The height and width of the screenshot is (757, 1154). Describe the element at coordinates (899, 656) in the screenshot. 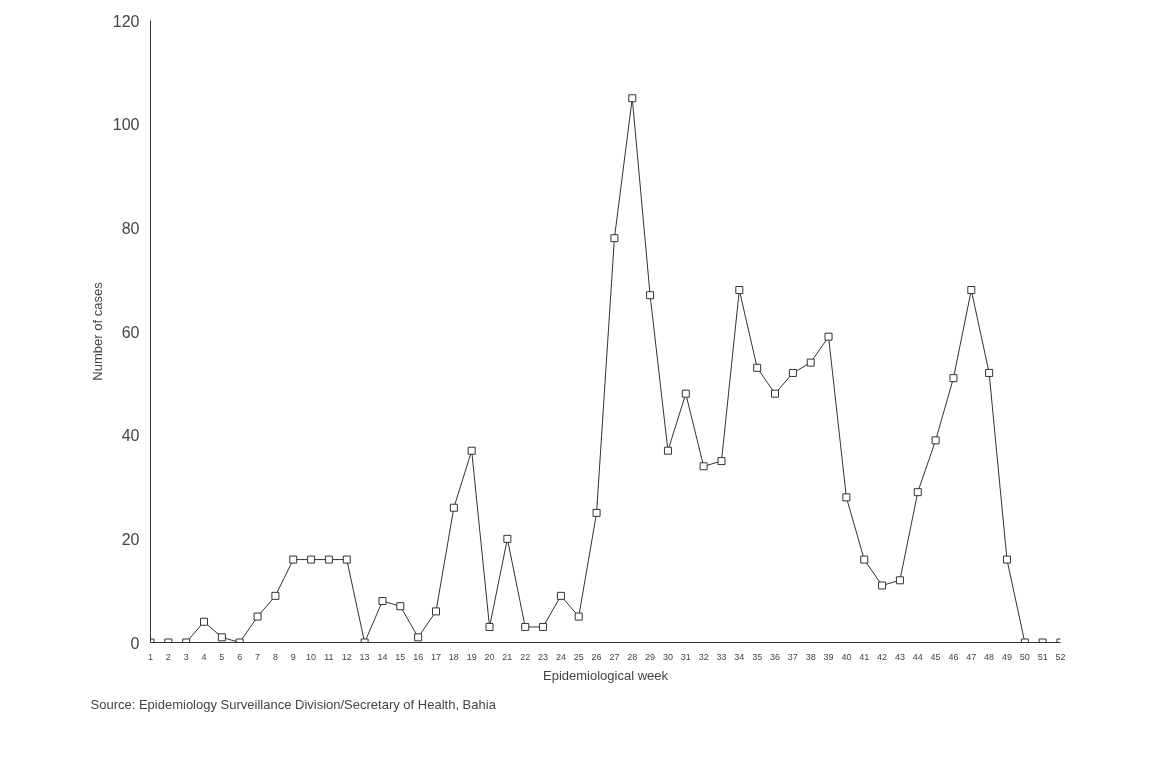

I see `x-tick-label: 43` at that location.